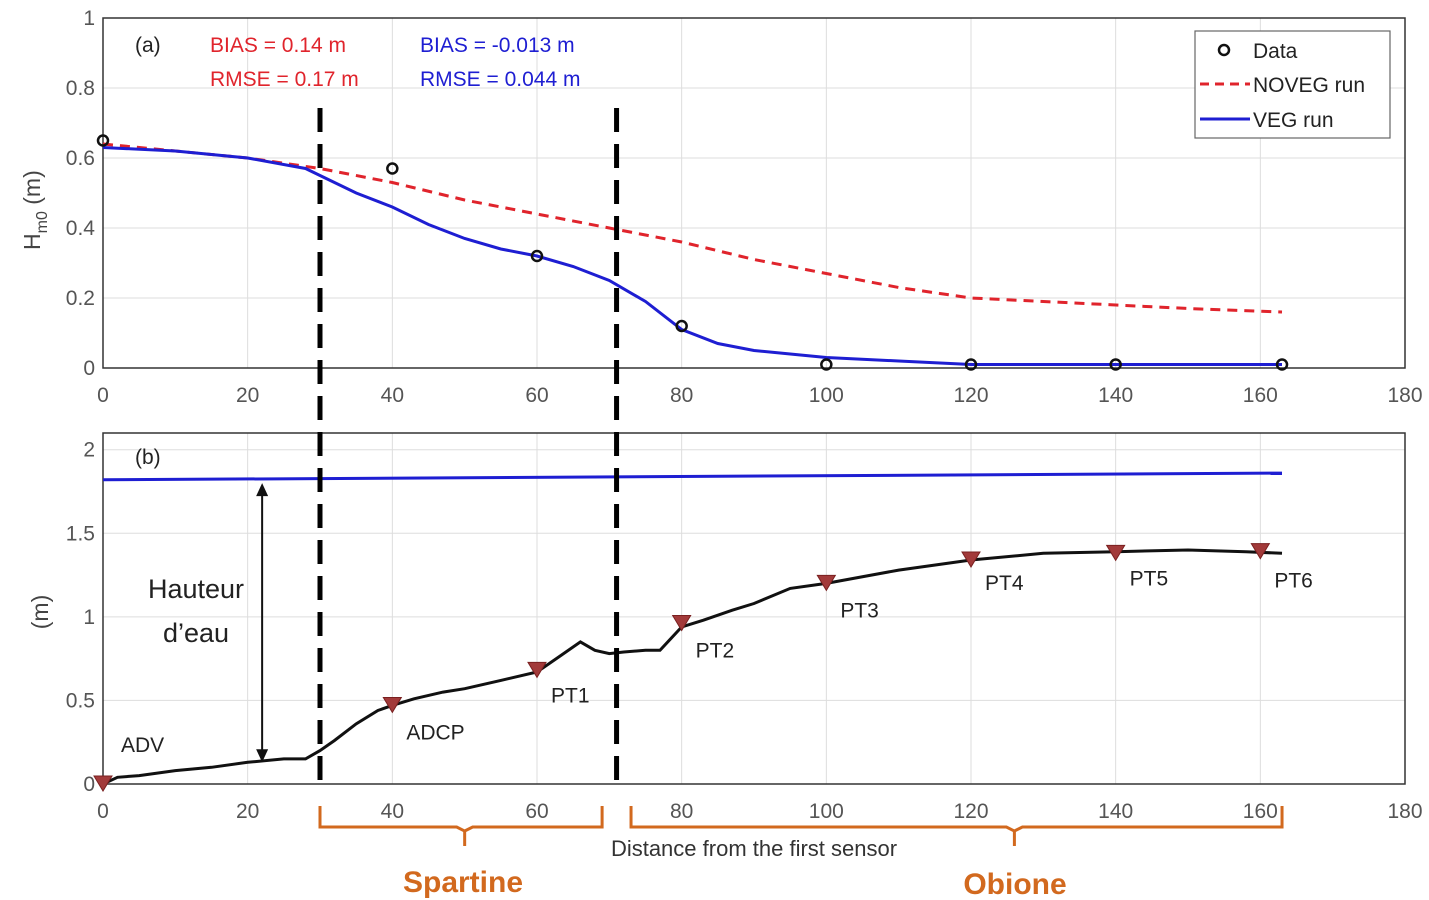 The height and width of the screenshot is (900, 1429). I want to click on noveg-bias-text: BIAS = 0.14 m, so click(278, 45).